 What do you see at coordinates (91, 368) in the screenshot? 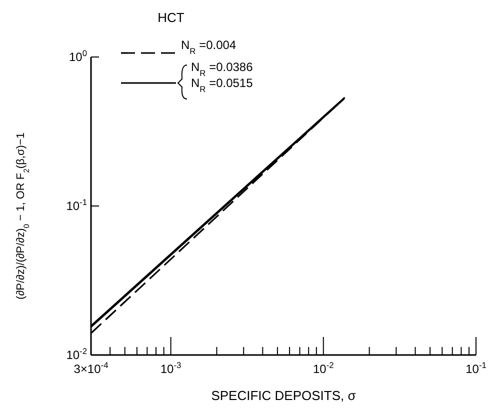
I see `x-tick-label: 3×10$^{-4}$` at bounding box center [91, 368].